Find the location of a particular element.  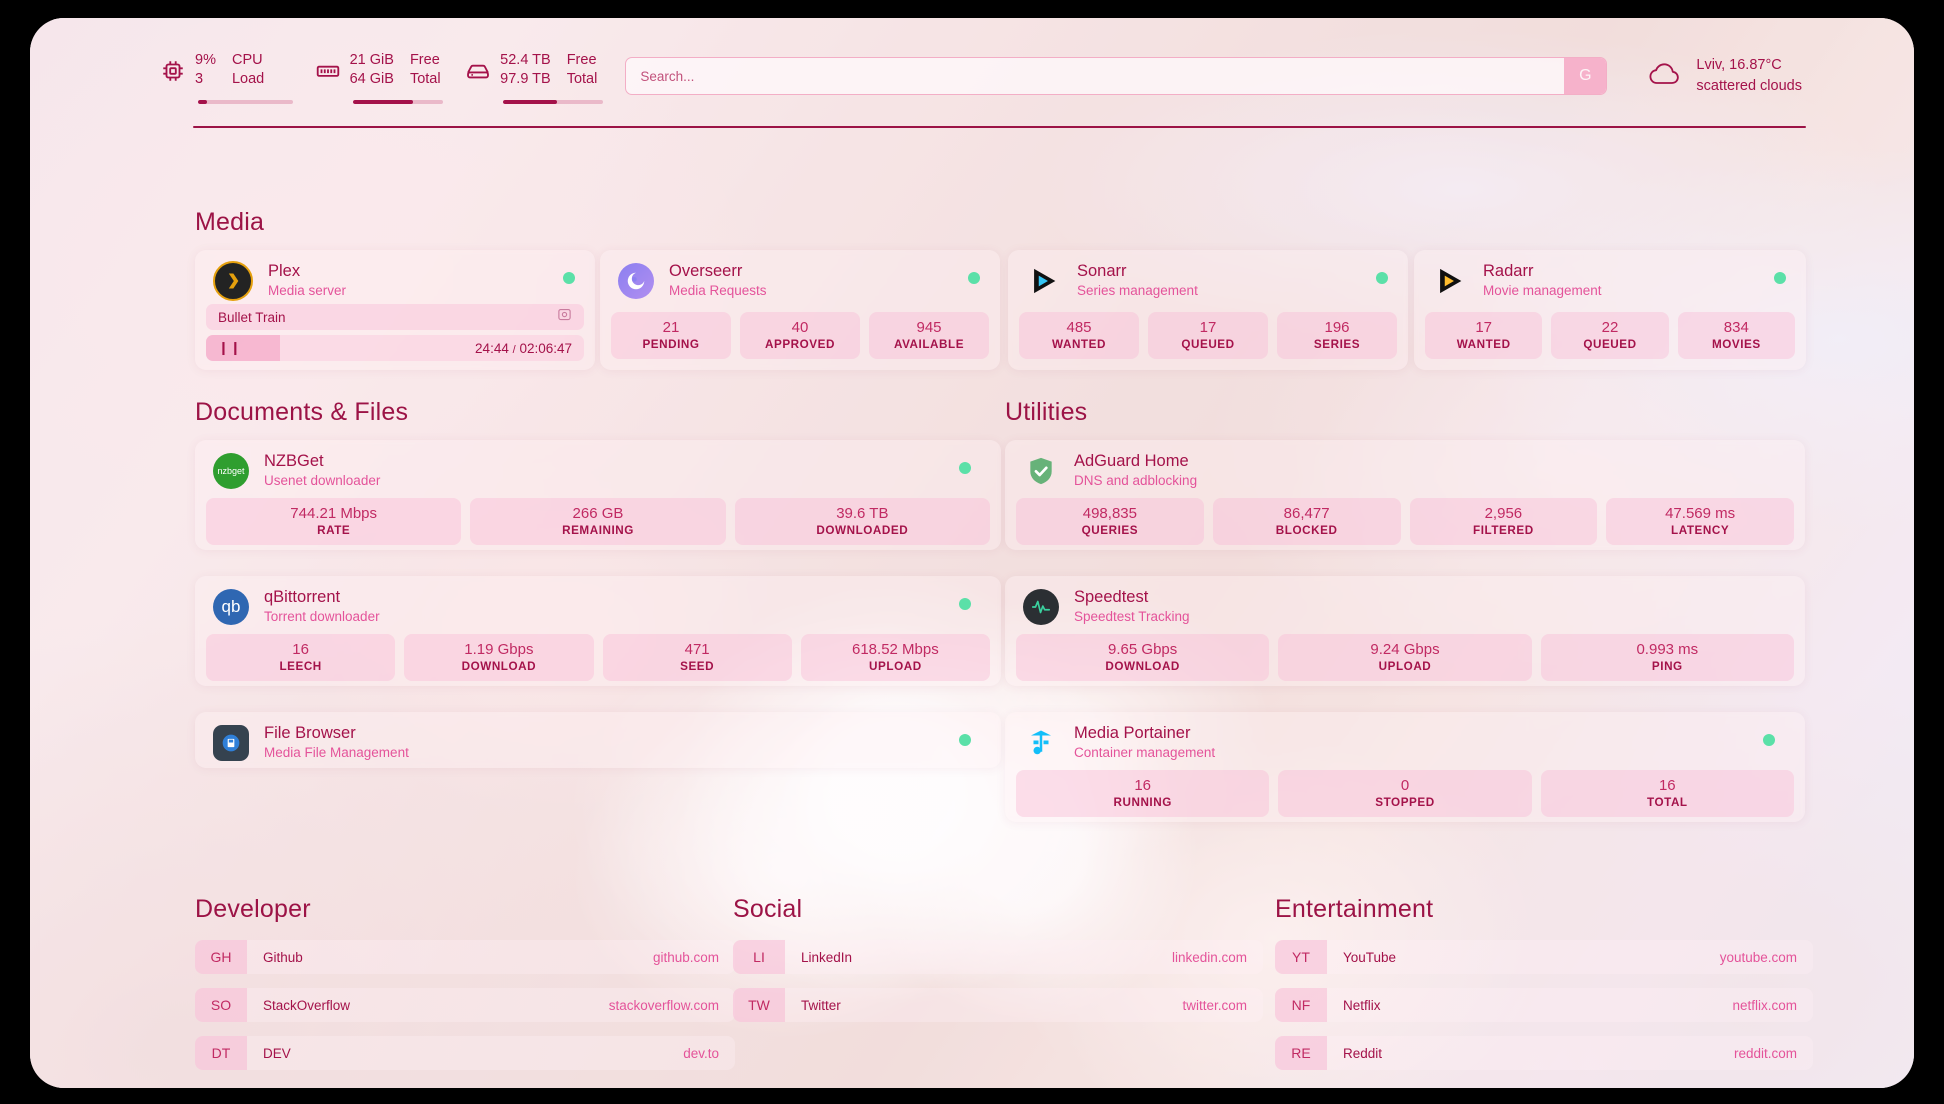

stat-box: 498,835 QUERIES is located at coordinates (1110, 521).